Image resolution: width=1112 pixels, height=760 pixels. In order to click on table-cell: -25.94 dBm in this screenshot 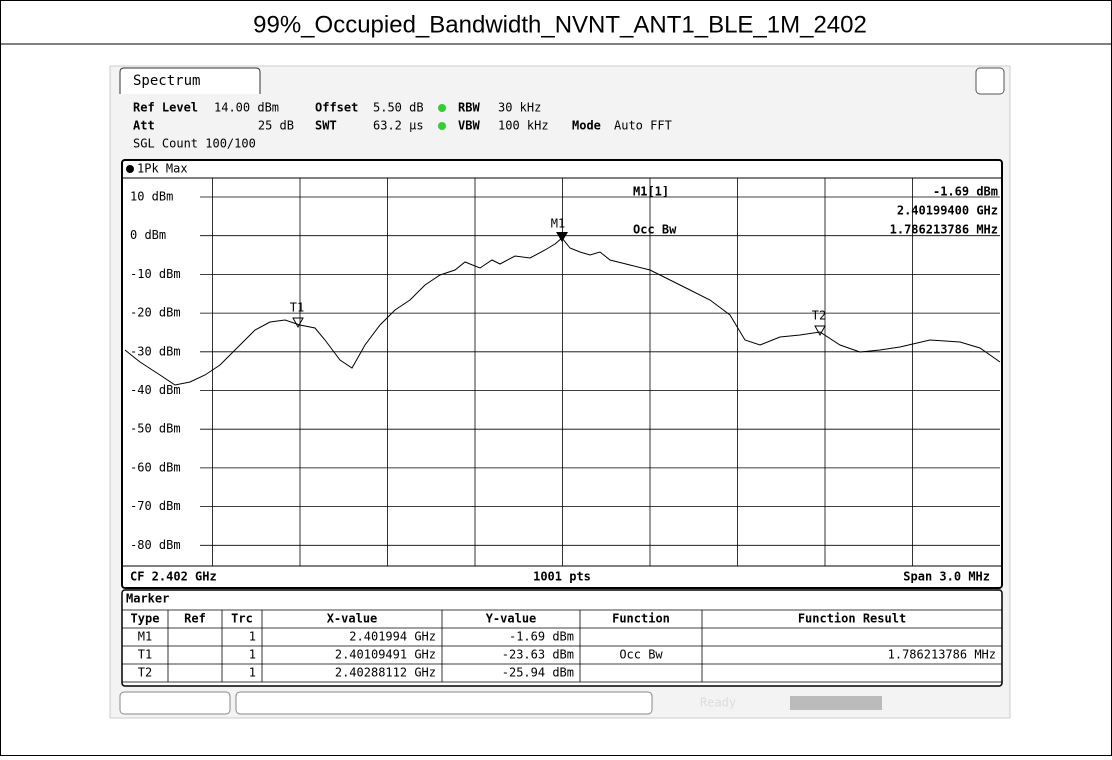, I will do `click(538, 673)`.